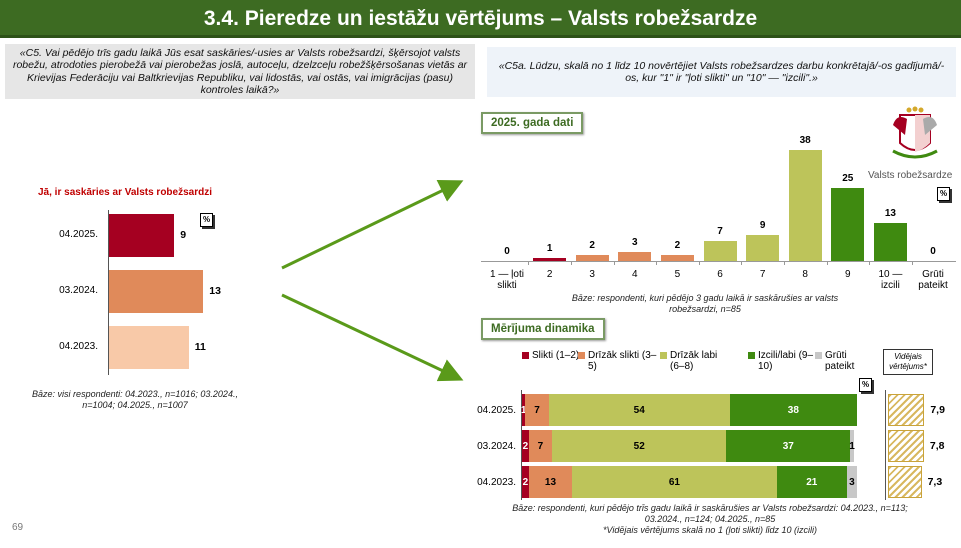 Image resolution: width=961 pixels, height=548 pixels. What do you see at coordinates (635, 274) in the screenshot?
I see `category-label: 4` at bounding box center [635, 274].